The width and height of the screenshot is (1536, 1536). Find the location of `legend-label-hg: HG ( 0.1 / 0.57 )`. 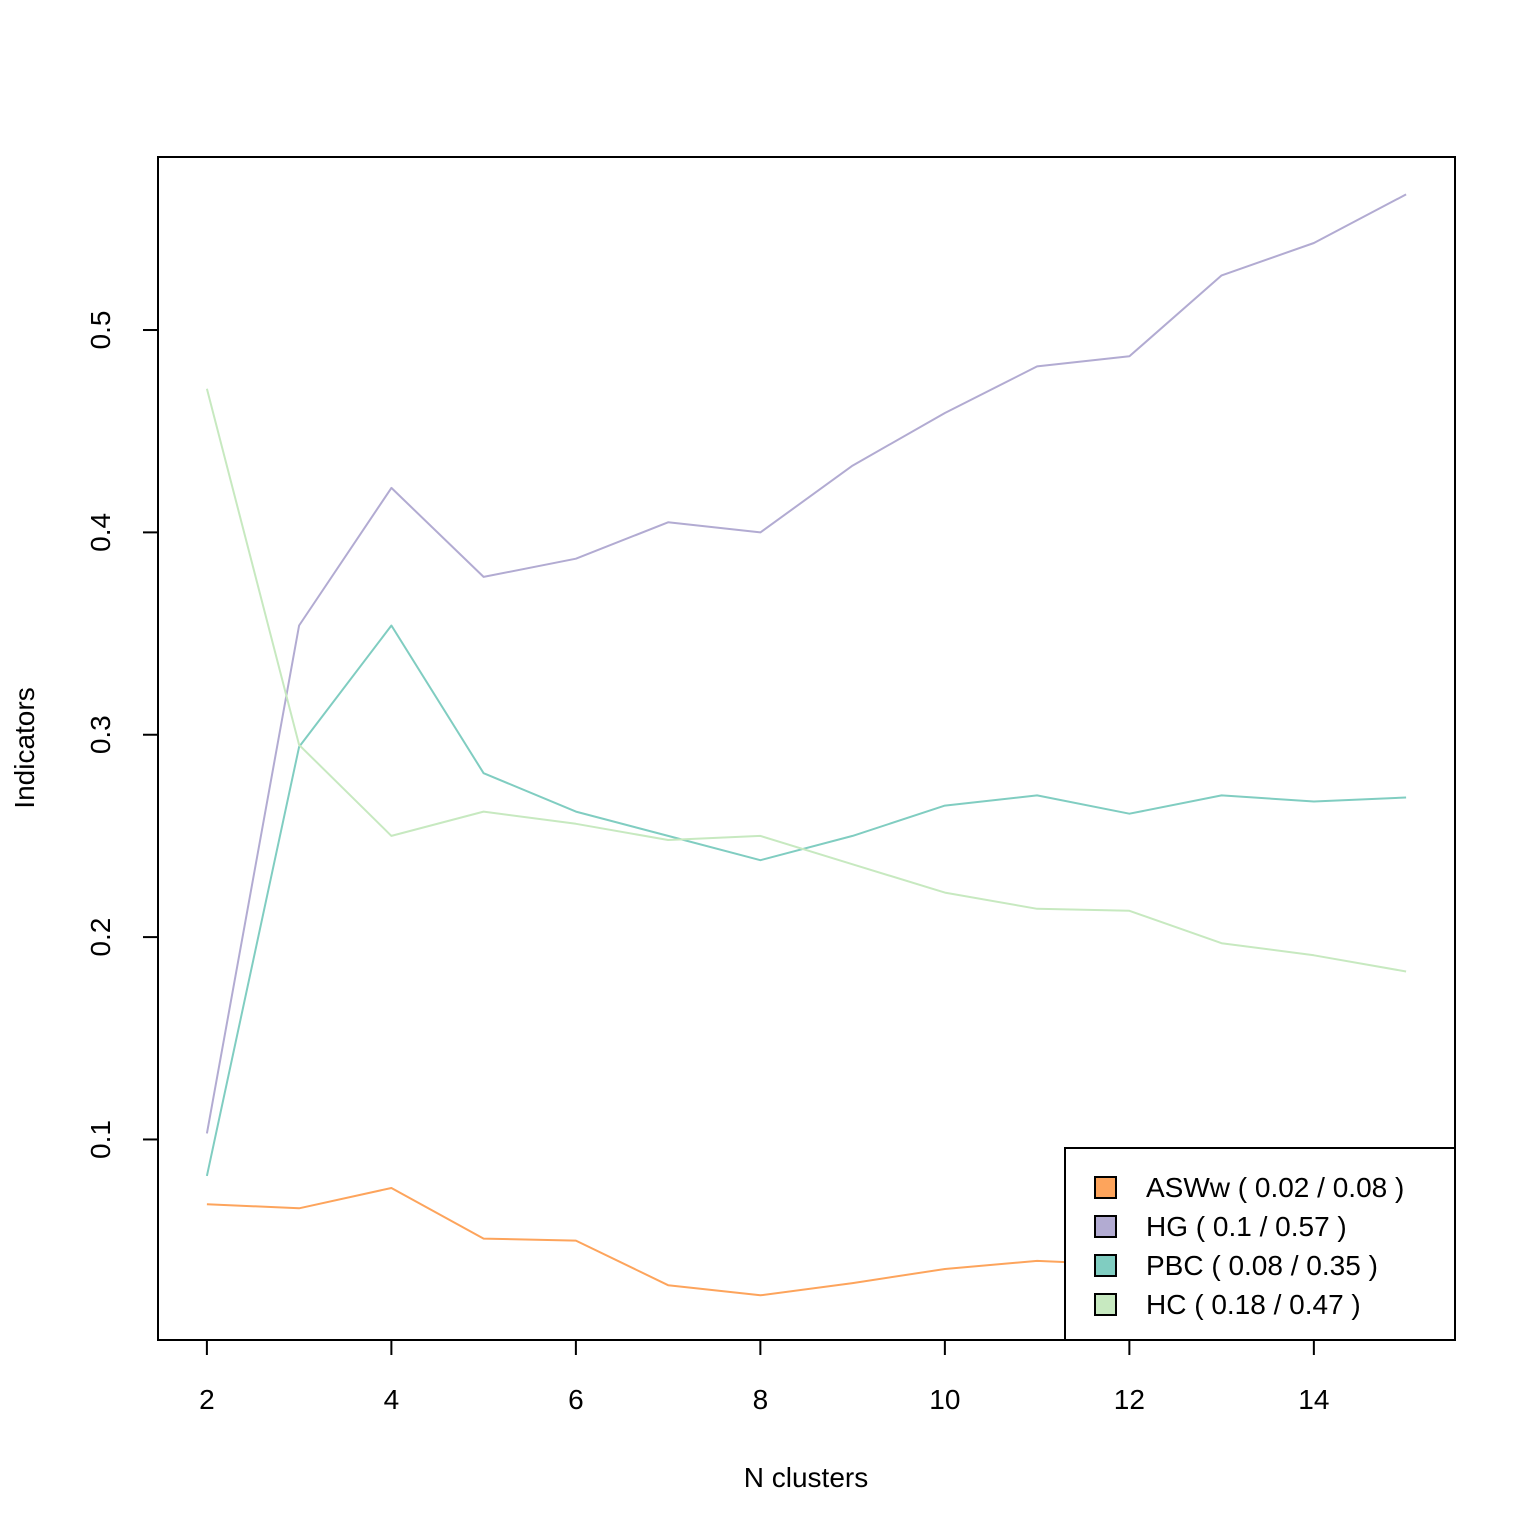

legend-label-hg: HG ( 0.1 / 0.57 ) is located at coordinates (1246, 1226).